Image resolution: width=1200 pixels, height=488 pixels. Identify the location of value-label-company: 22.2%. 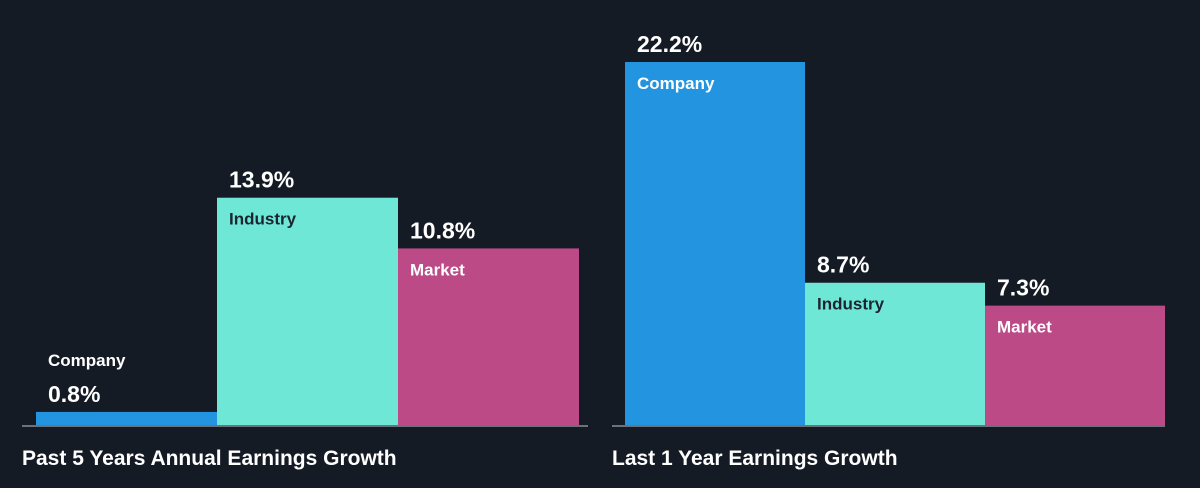
(669, 44).